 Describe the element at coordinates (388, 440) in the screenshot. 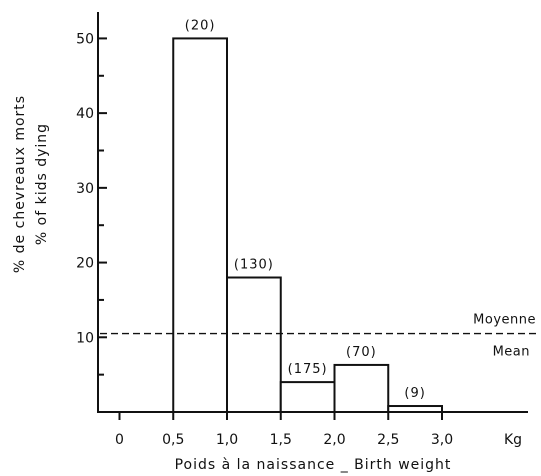

I see `x-tick-label-5: 2,5` at that location.